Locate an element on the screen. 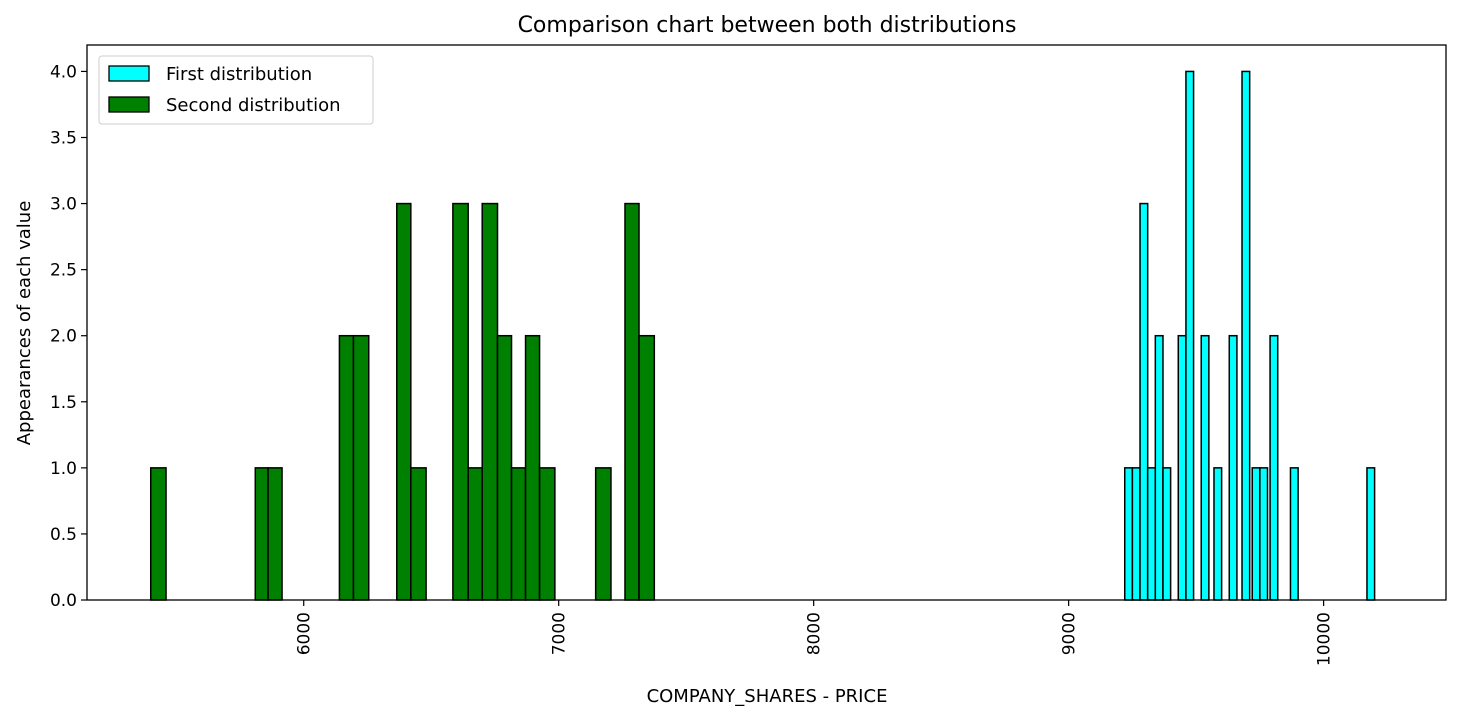 This screenshot has height=723, width=1460. x-tick-label-9000: 9000 is located at coordinates (1070, 633).